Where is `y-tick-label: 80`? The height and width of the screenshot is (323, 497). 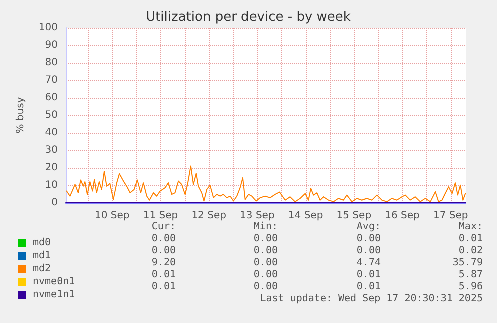
y-tick-label: 80 is located at coordinates (51, 63).